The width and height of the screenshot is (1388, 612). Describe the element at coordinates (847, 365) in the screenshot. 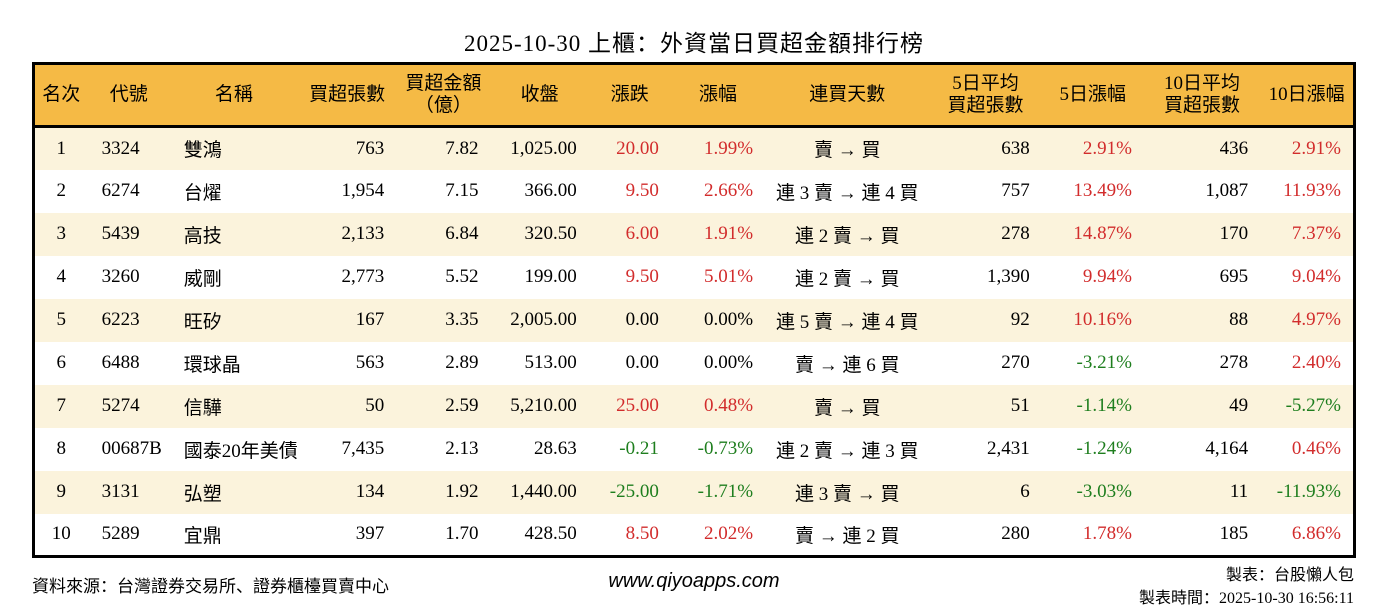

I see `buy-streak-cell: 賣 → 連 6 買` at that location.